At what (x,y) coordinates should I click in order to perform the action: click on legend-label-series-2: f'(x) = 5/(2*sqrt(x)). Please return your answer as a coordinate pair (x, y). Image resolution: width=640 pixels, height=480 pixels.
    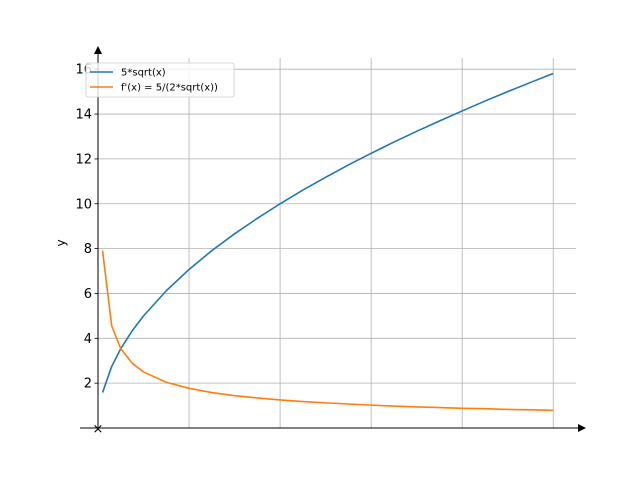
    Looking at the image, I should click on (169, 88).